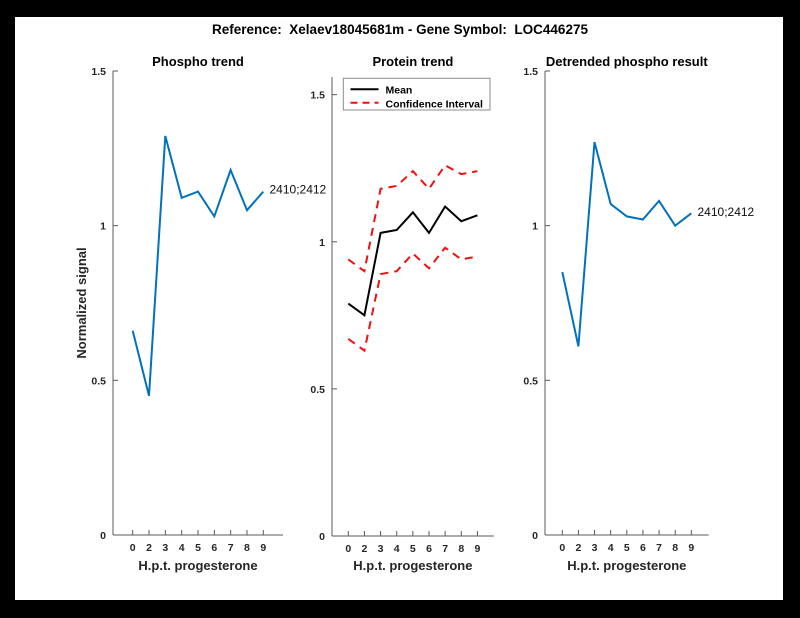 This screenshot has width=800, height=618. What do you see at coordinates (412, 299) in the screenshot?
I see `confidence-lower-line` at bounding box center [412, 299].